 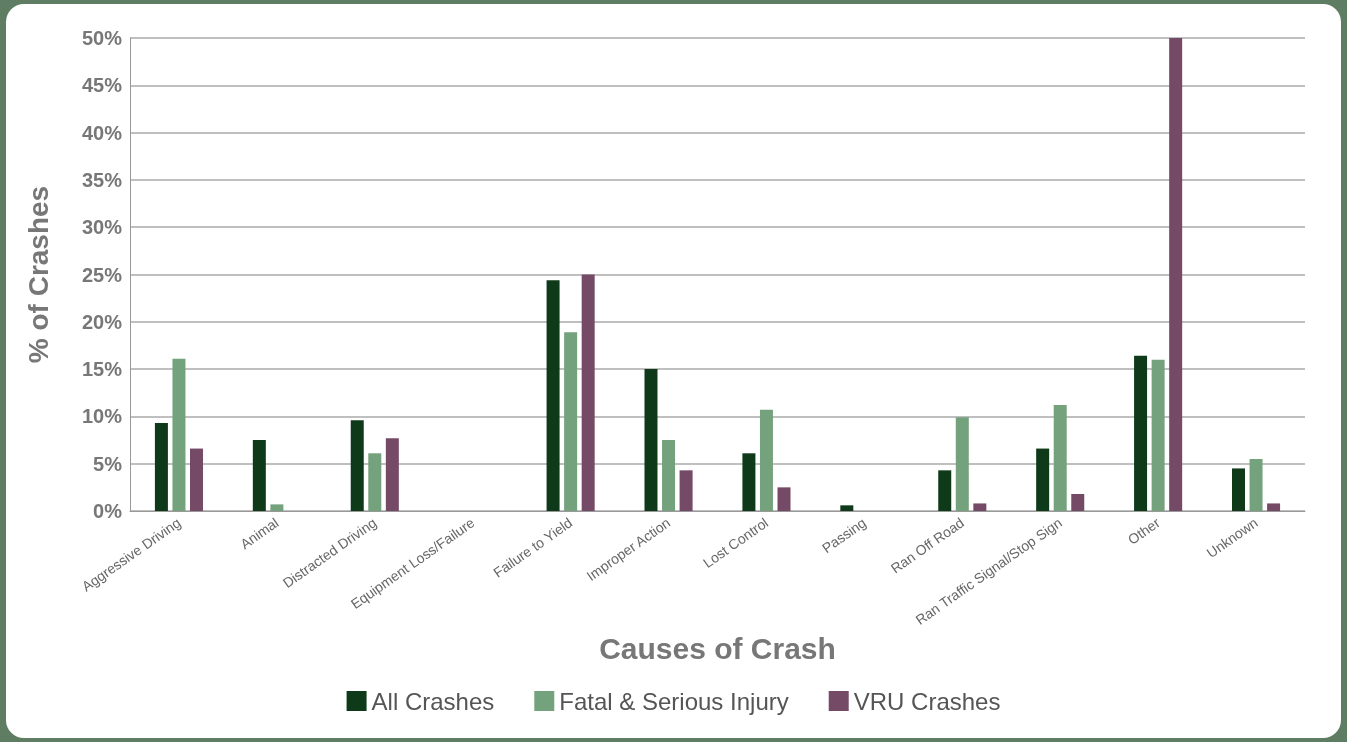 I want to click on y-tick-label: 40%, so click(x=102, y=132).